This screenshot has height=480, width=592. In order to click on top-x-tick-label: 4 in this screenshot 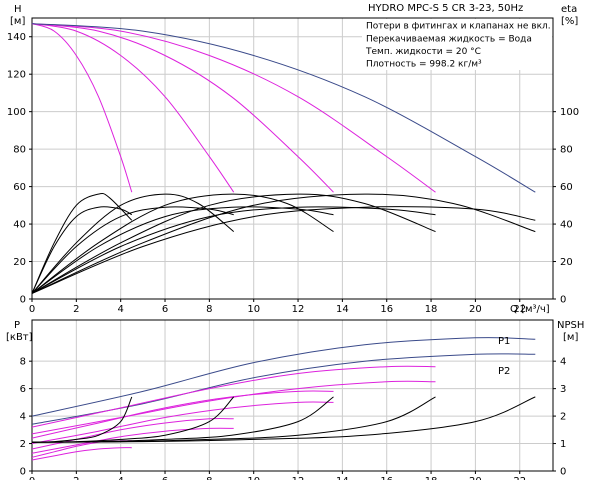, I will do `click(120, 309)`.